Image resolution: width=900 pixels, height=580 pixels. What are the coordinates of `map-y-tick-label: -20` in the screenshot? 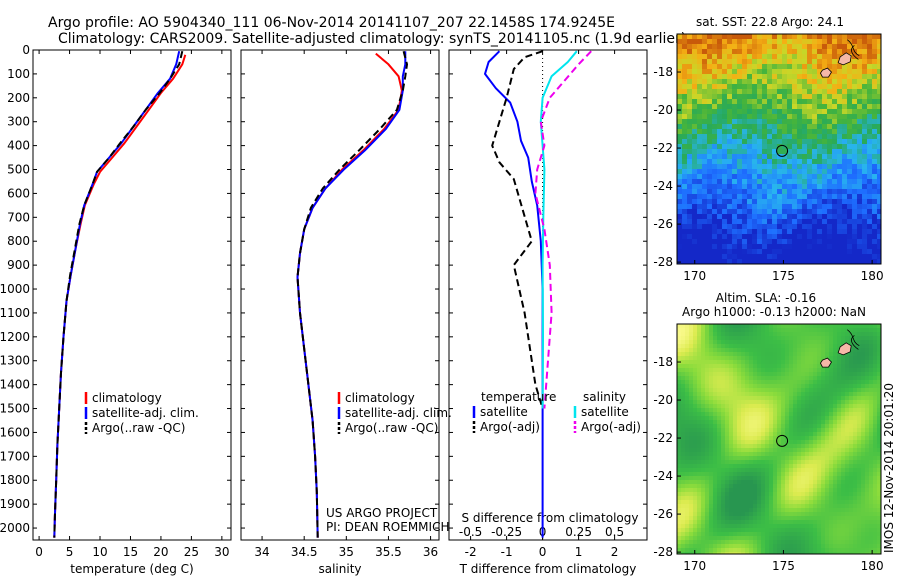 It's located at (663, 110).